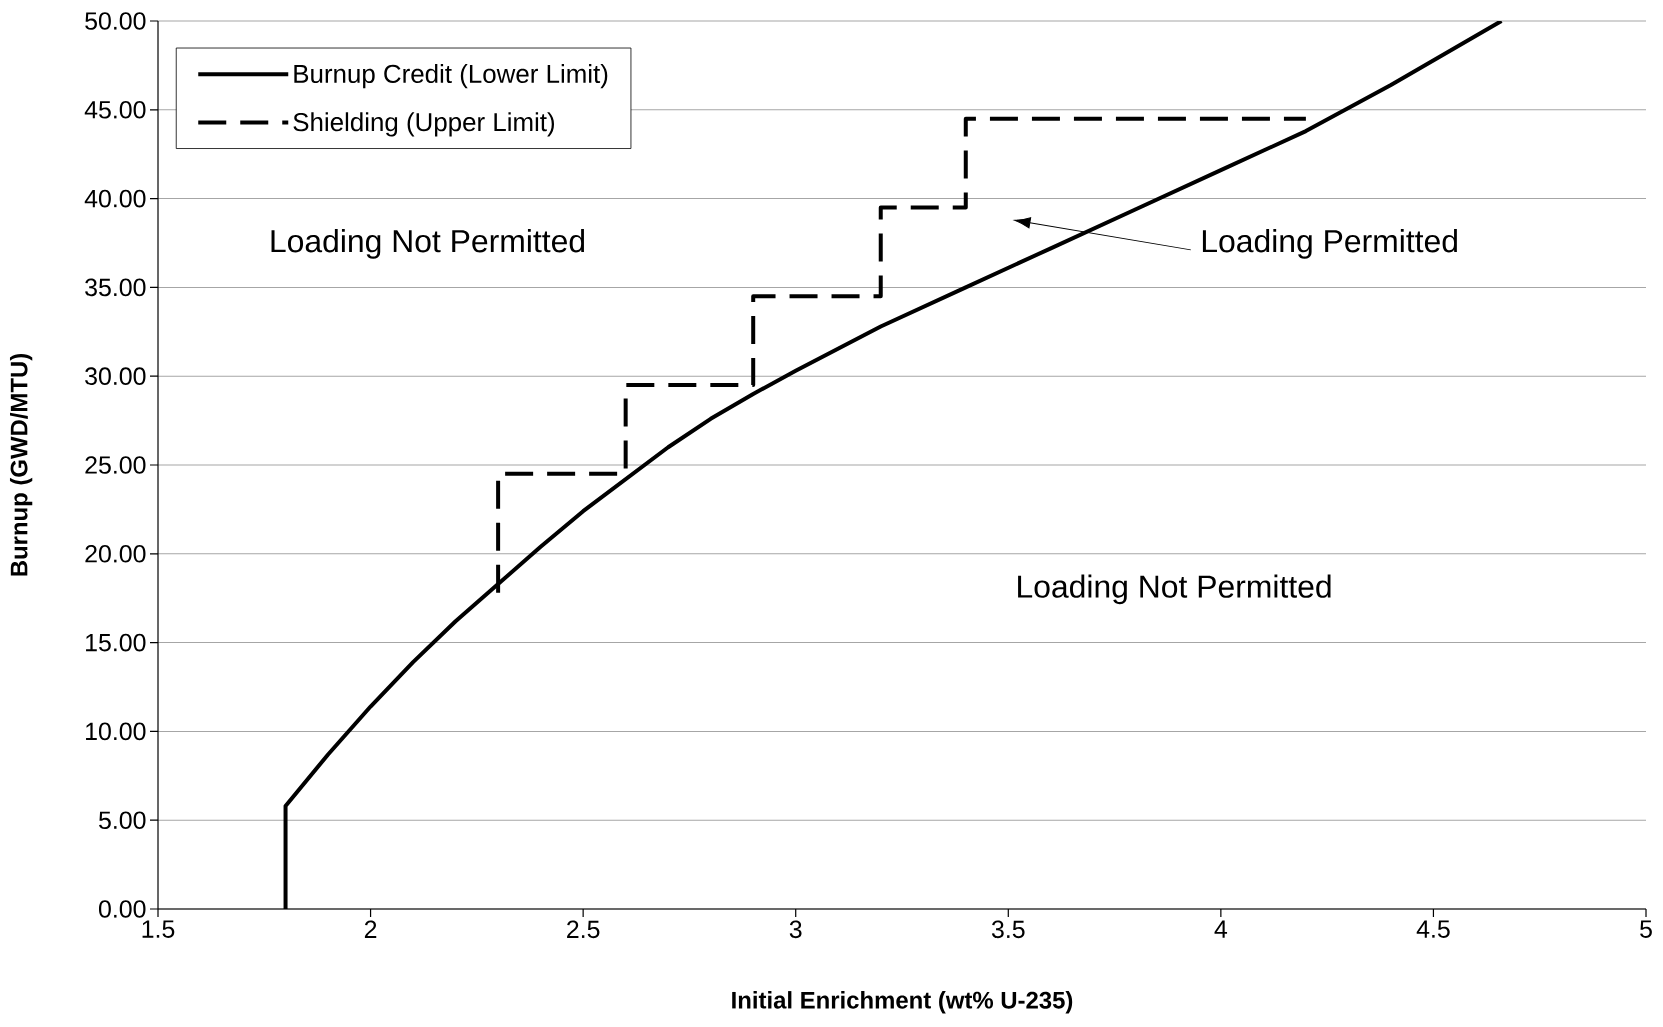 The image size is (1663, 1027). Describe the element at coordinates (370, 929) in the screenshot. I see `x-tick-label: 2` at that location.